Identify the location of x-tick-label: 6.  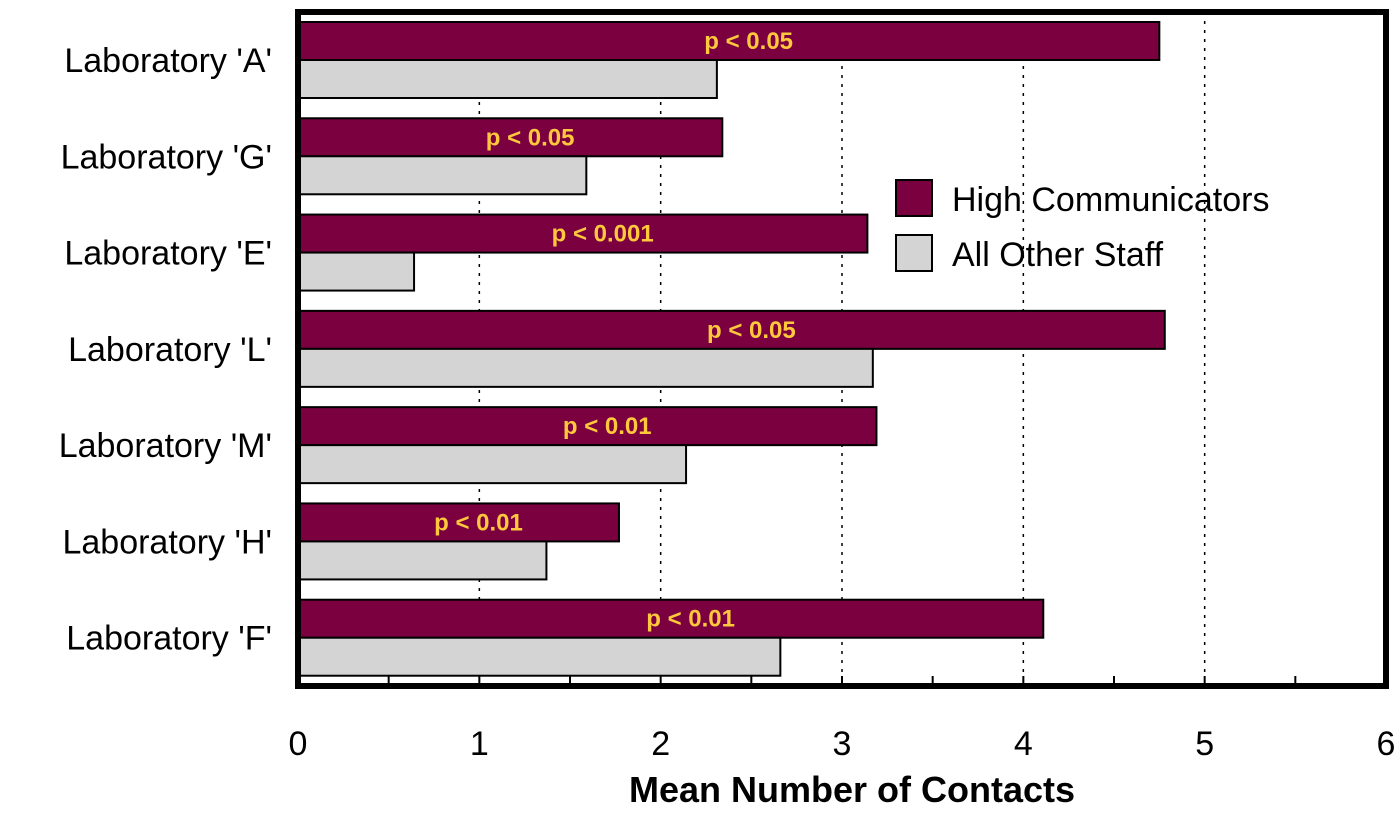
(1386, 744).